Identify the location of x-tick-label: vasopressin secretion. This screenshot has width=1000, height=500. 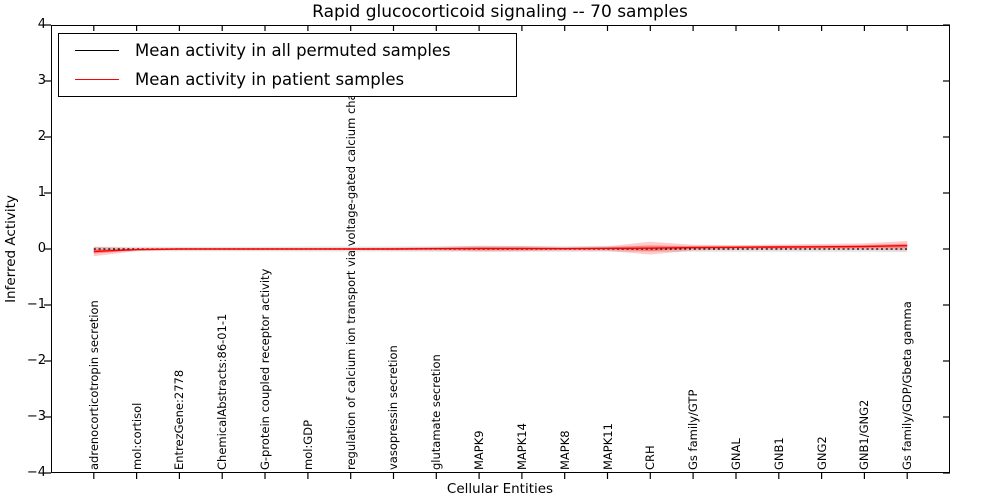
(393, 407).